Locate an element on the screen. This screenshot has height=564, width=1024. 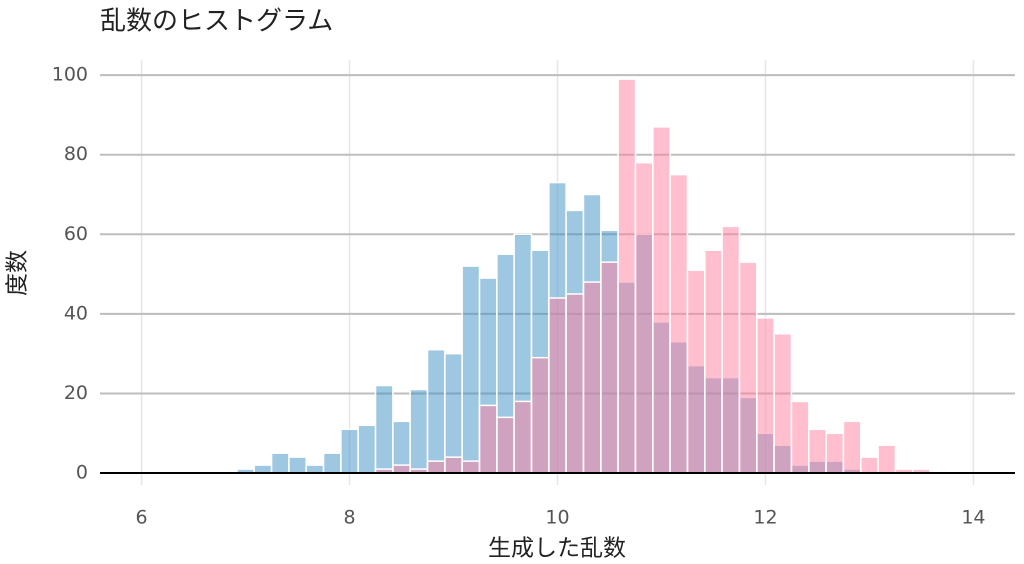
x-tick-label: 8 is located at coordinates (349, 518).